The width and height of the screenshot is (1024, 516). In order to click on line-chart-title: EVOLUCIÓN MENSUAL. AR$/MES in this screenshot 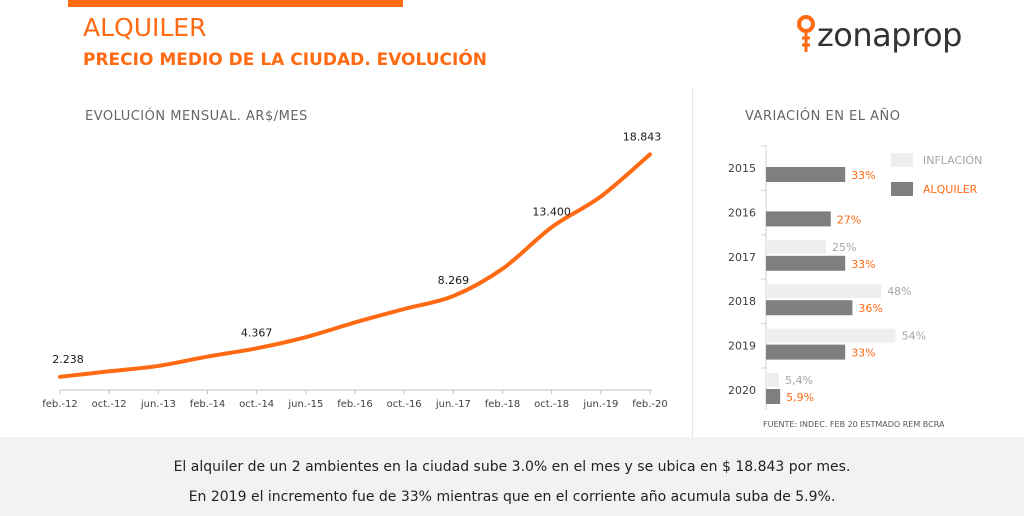, I will do `click(196, 116)`.